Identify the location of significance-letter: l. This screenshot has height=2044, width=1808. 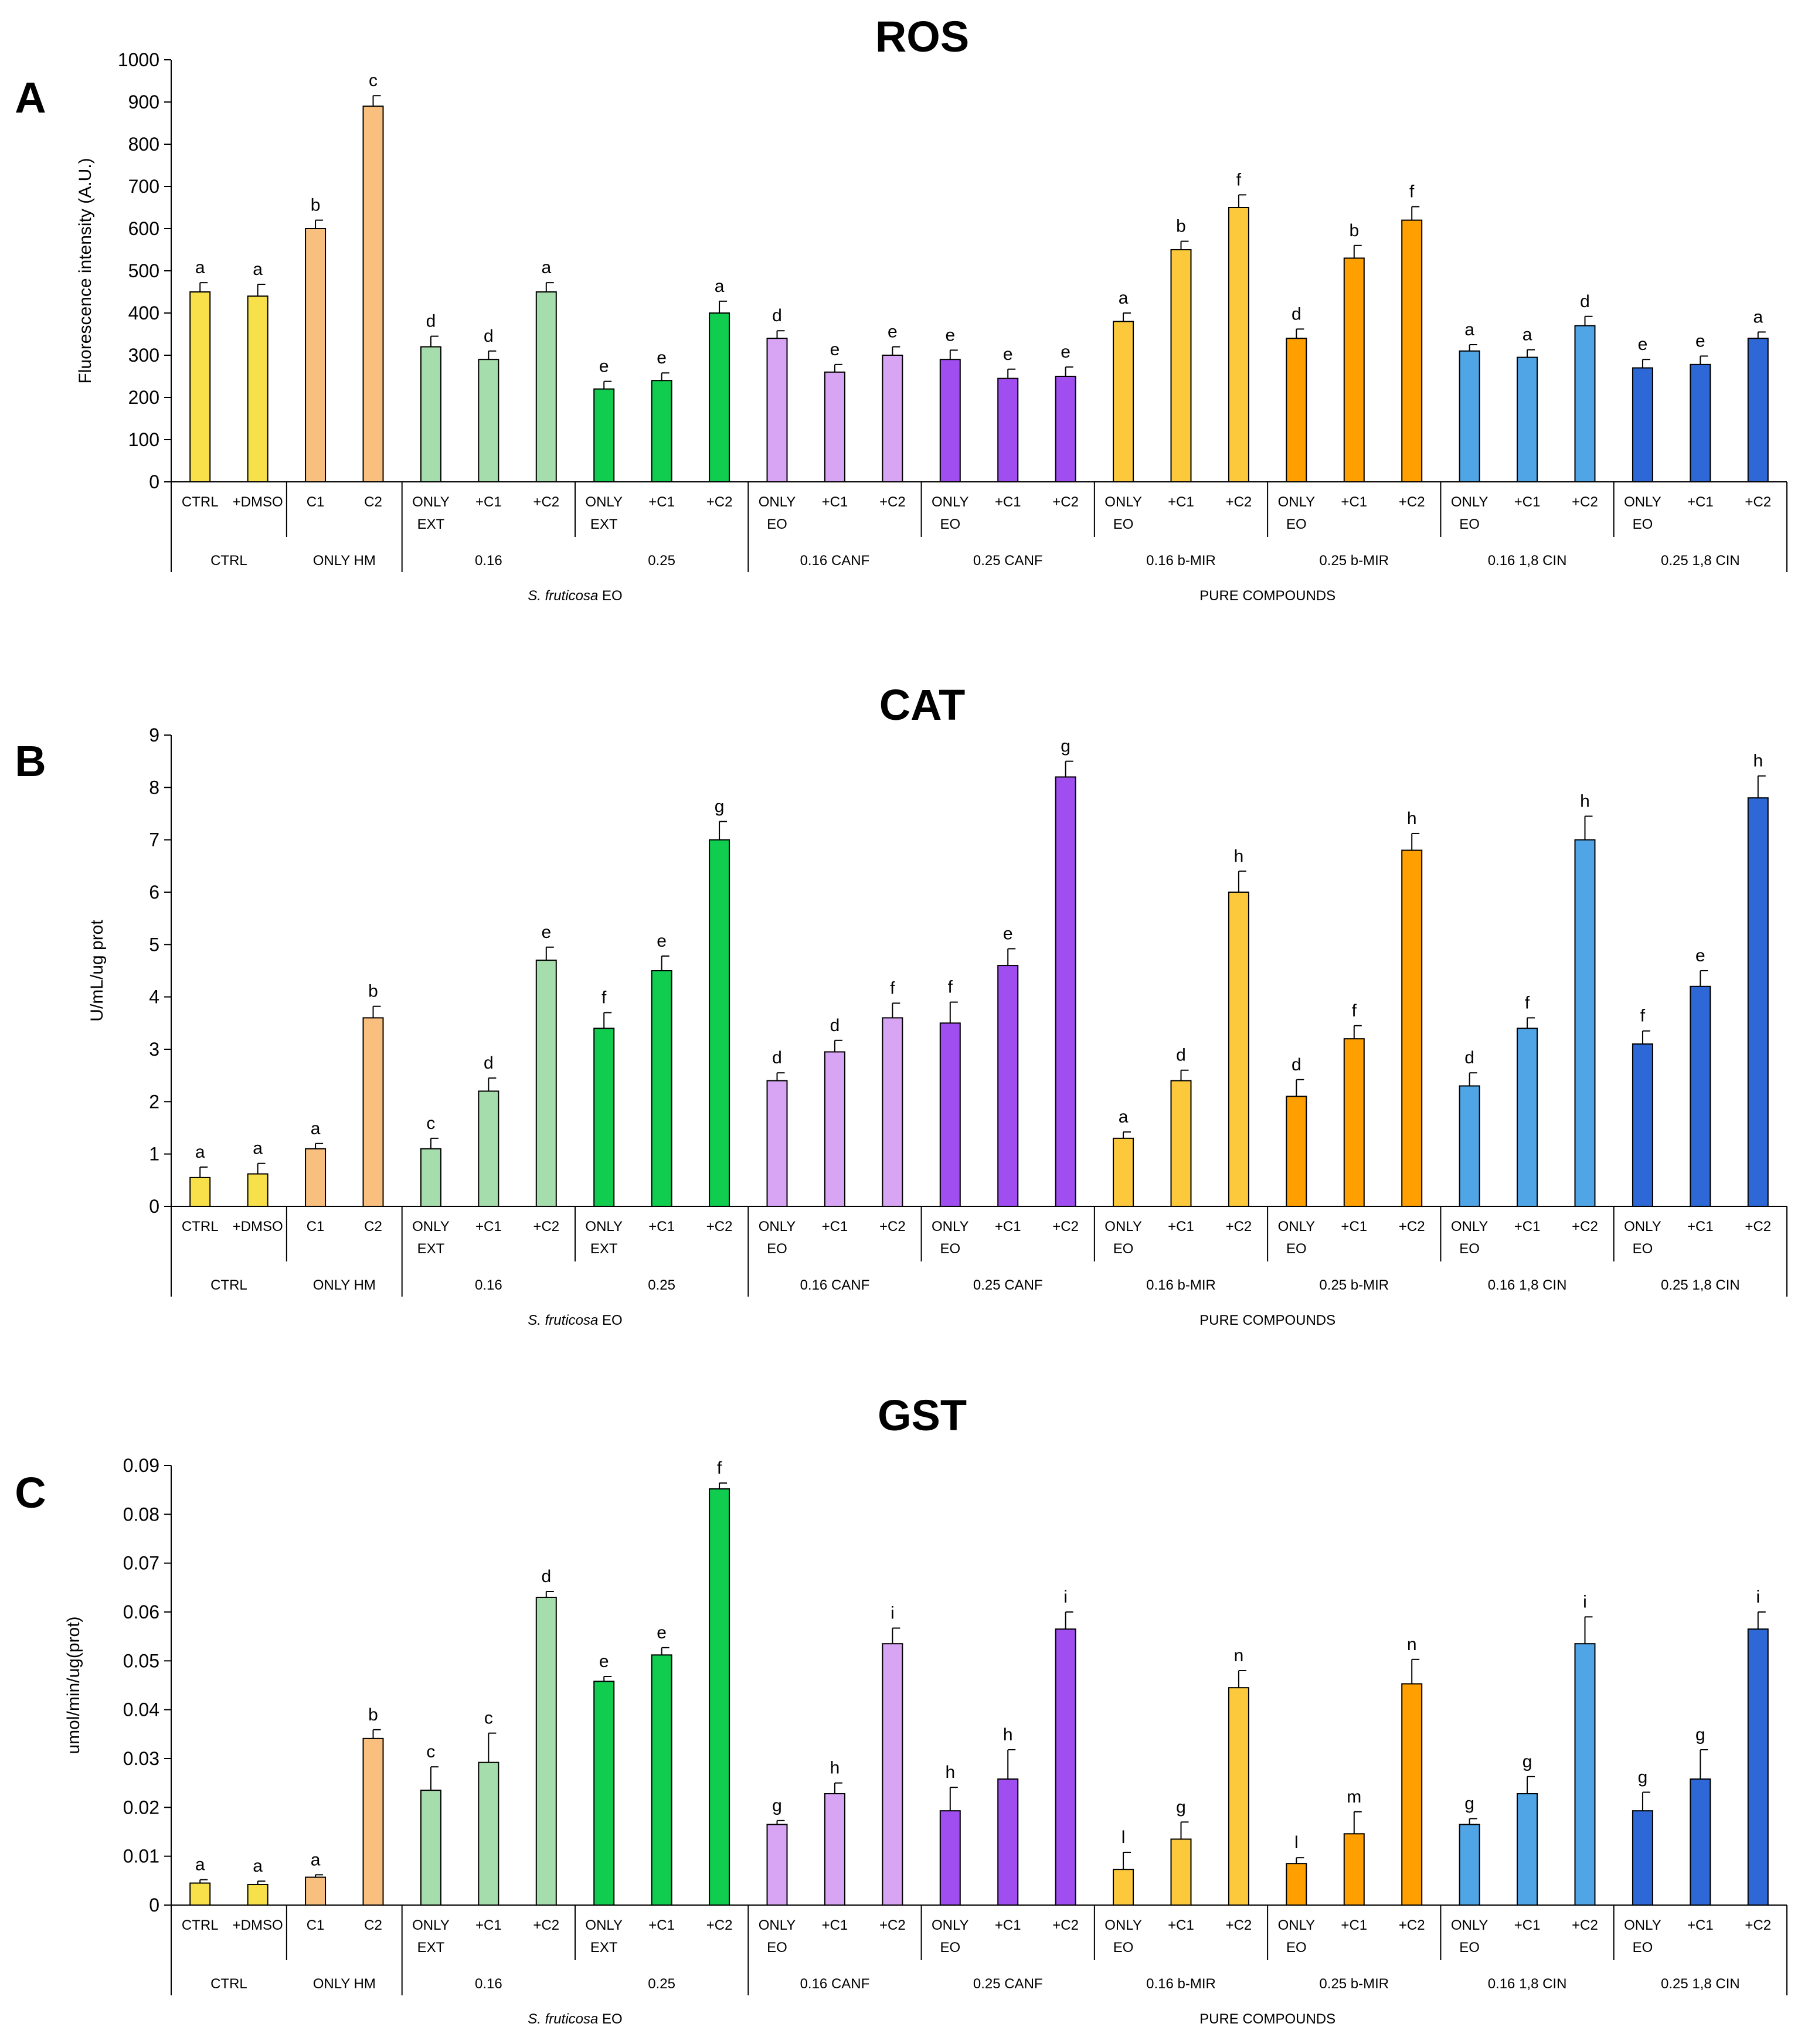
(1123, 1837).